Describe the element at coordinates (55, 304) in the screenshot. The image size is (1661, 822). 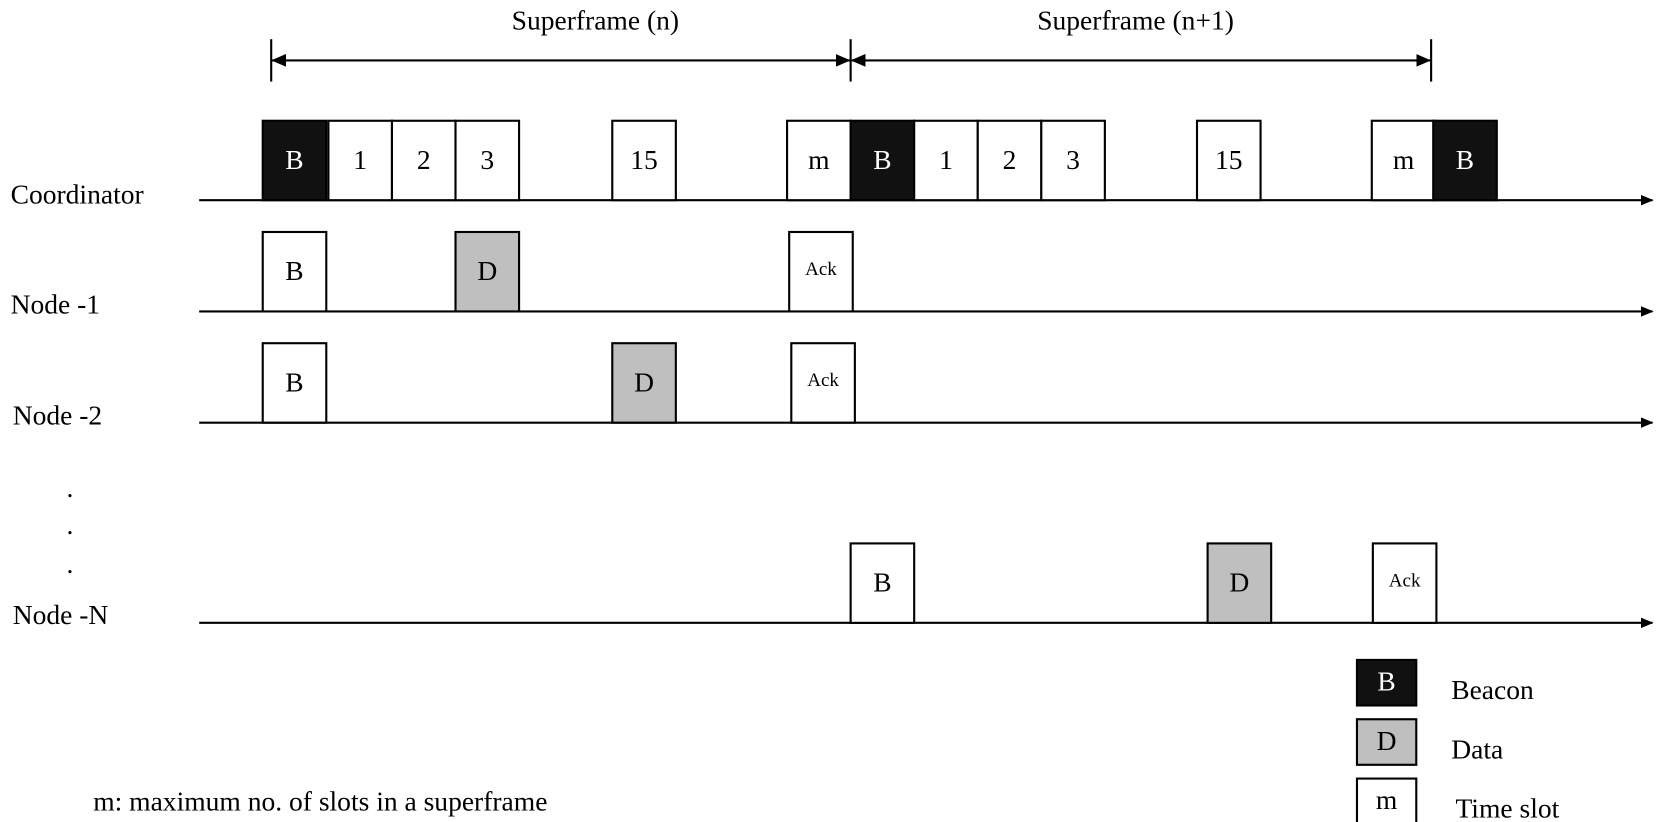
I see `row-label: Node -1` at that location.